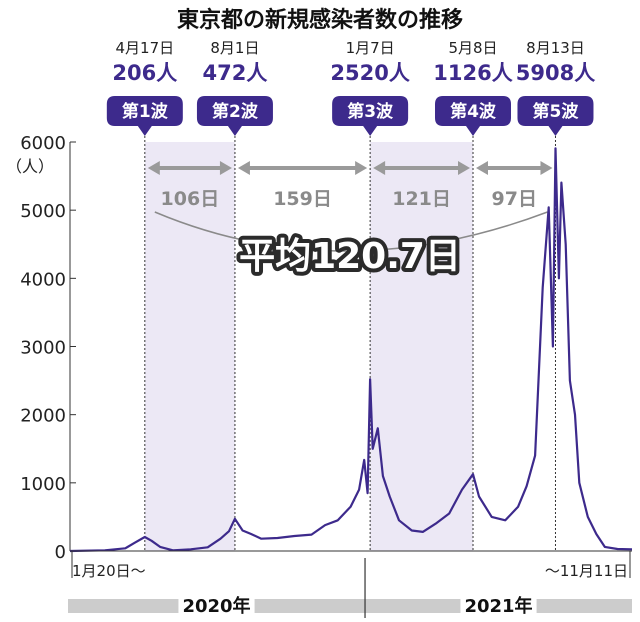  What do you see at coordinates (109, 571) in the screenshot?
I see `x-start-label: 1月20日〜` at bounding box center [109, 571].